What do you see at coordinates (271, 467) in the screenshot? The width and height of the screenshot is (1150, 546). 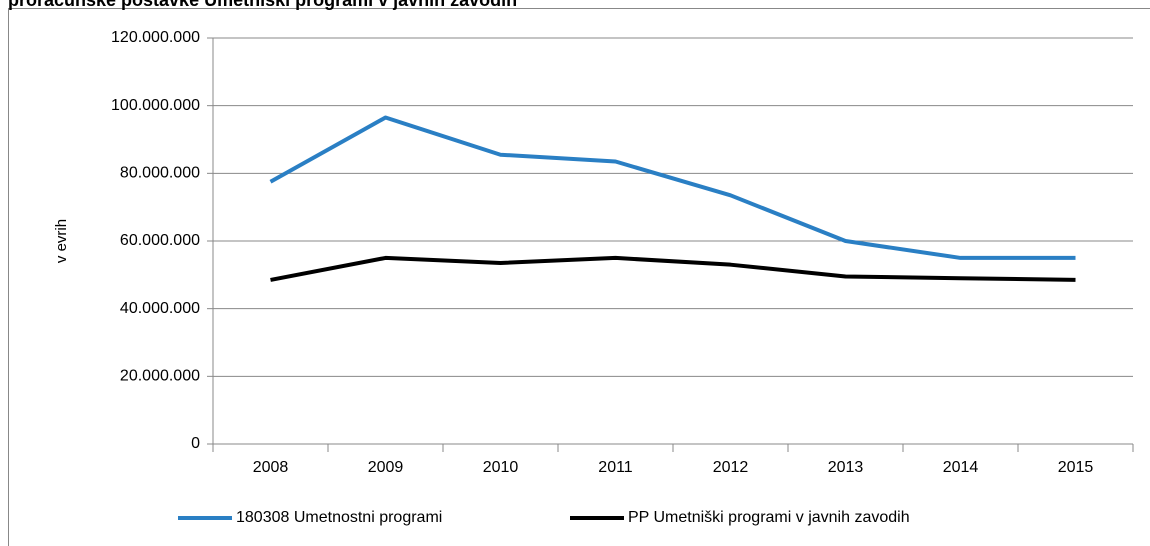 I see `x-tick-label: 2008` at bounding box center [271, 467].